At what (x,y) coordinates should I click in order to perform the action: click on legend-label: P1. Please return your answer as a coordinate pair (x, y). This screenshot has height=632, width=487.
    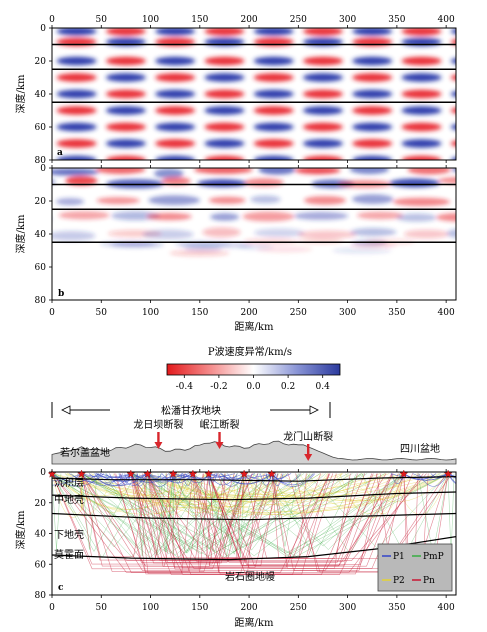
    Looking at the image, I should click on (399, 557).